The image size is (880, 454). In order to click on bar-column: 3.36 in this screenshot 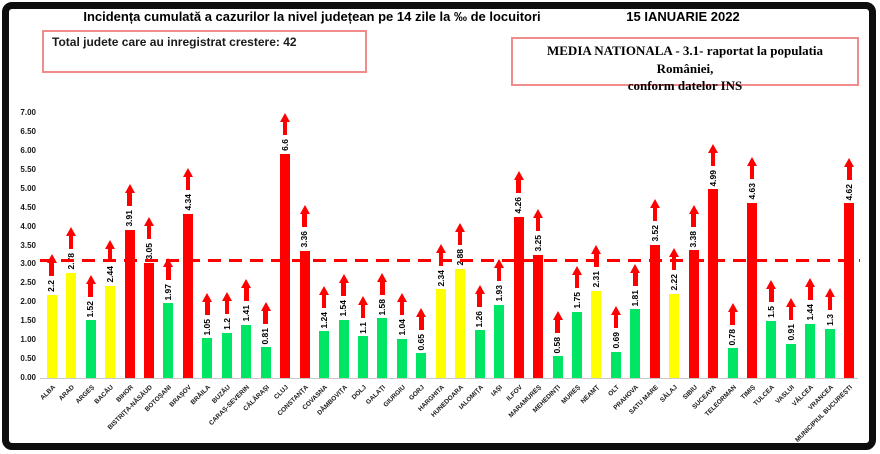, I will do `click(304, 245)`.